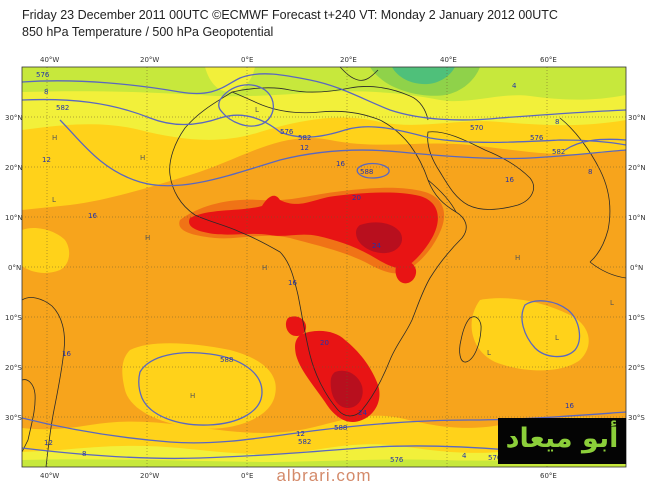 The height and width of the screenshot is (486, 648). Describe the element at coordinates (348, 60) in the screenshot. I see `longitude-label: 20°E` at that location.